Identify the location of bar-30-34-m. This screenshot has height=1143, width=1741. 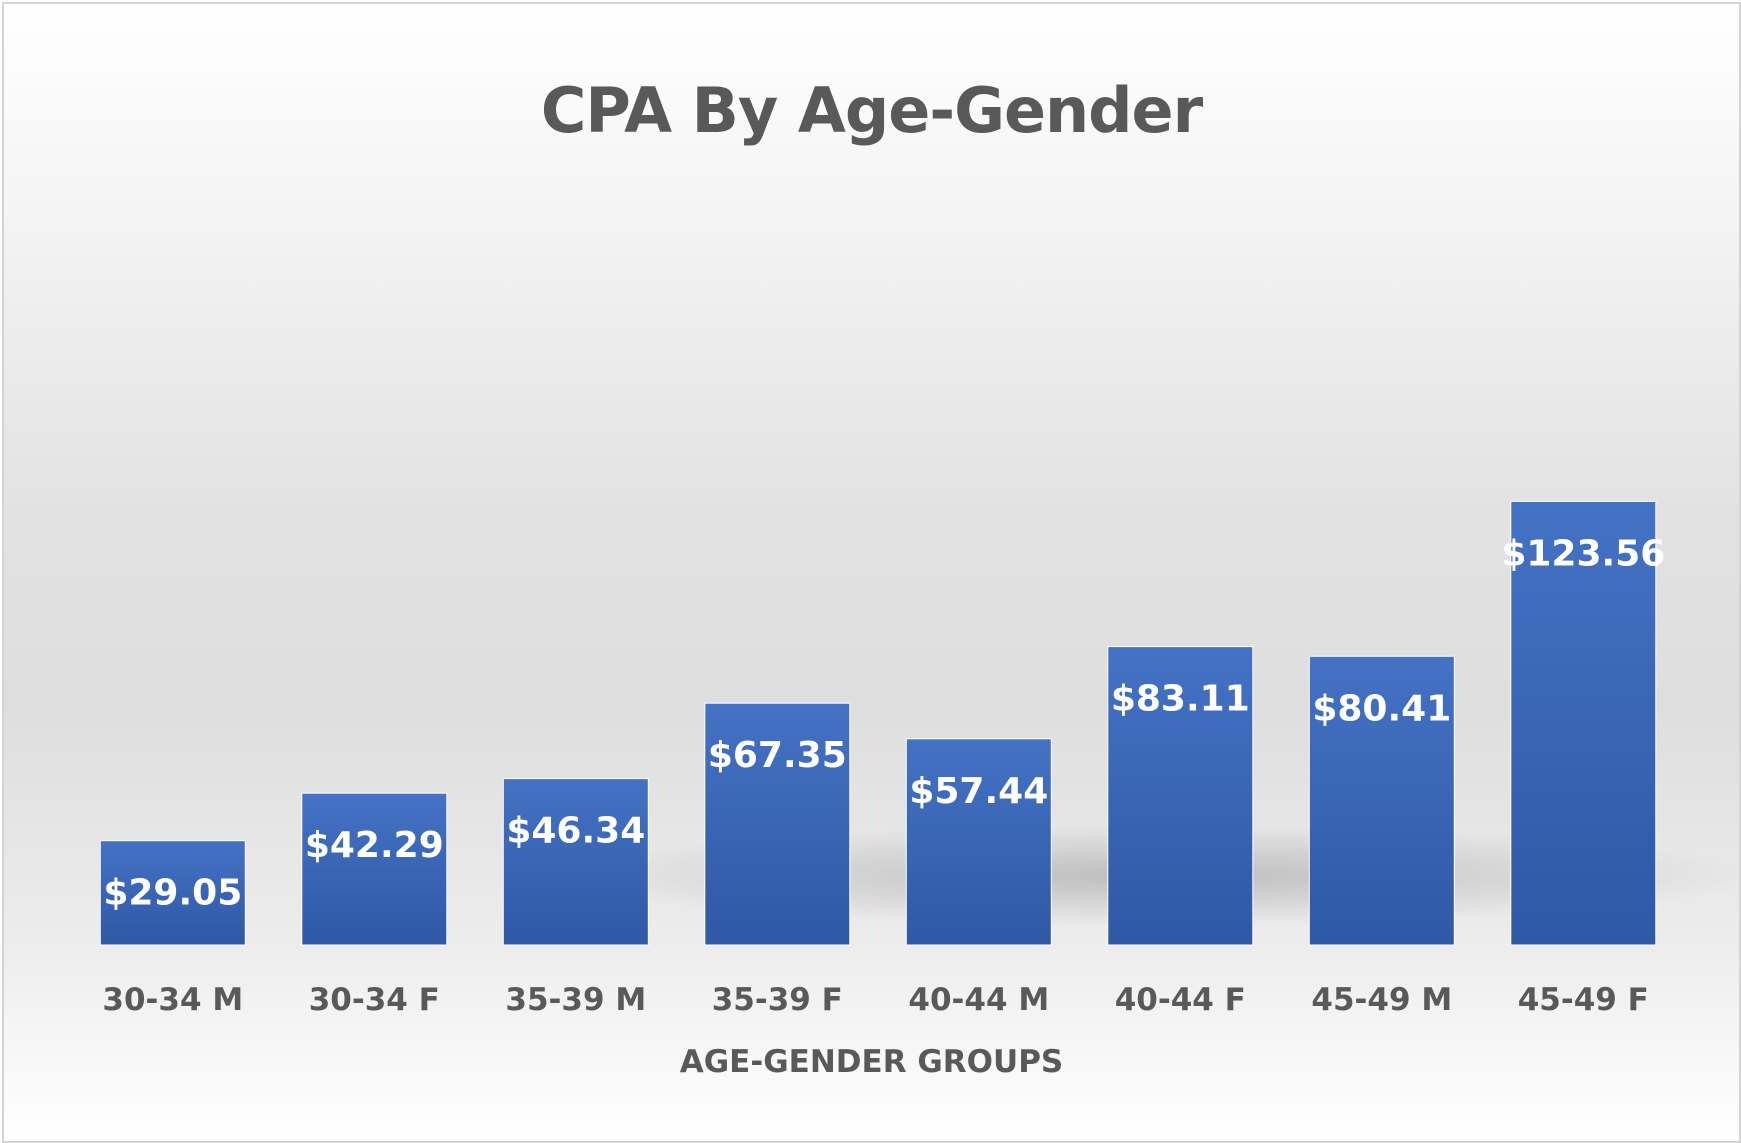
(172, 893).